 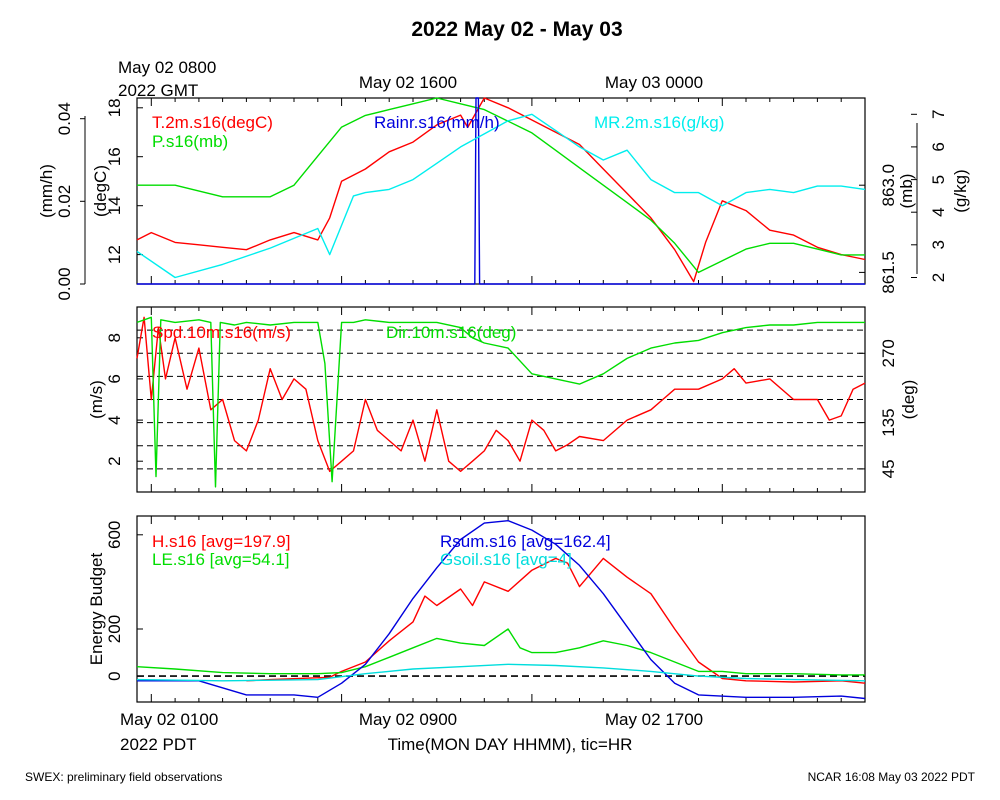 What do you see at coordinates (888, 185) in the screenshot?
I see `tick-label: 863.0` at bounding box center [888, 185].